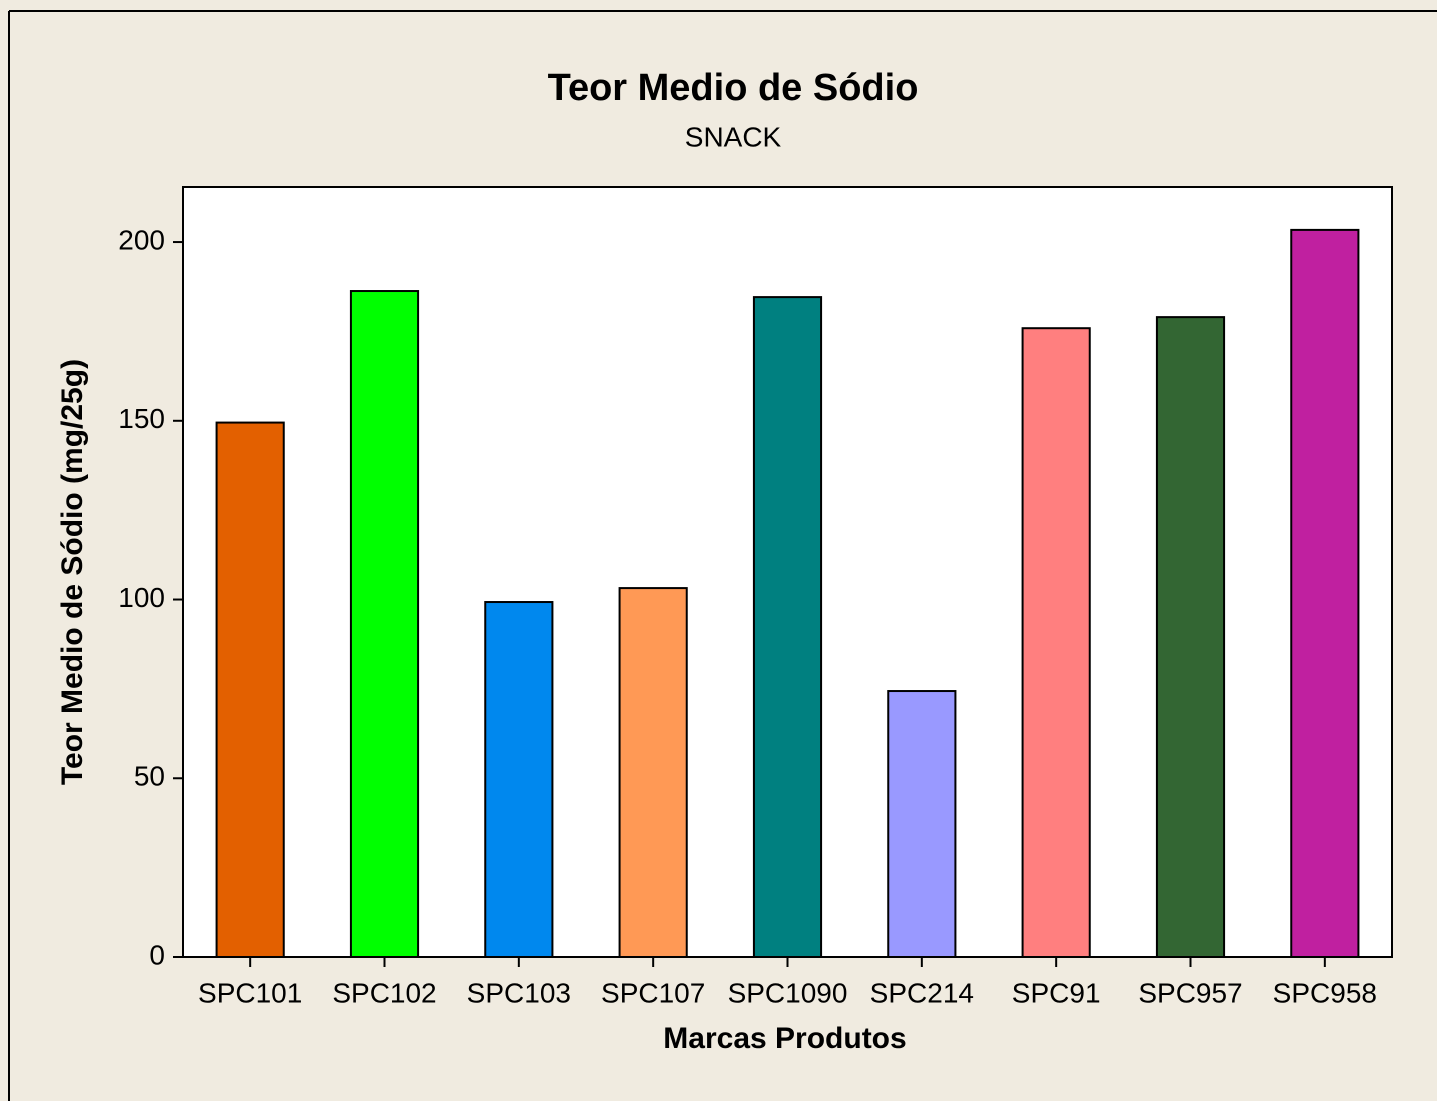 The width and height of the screenshot is (1437, 1106). Describe the element at coordinates (141, 418) in the screenshot. I see `y-tick-label: 150` at that location.